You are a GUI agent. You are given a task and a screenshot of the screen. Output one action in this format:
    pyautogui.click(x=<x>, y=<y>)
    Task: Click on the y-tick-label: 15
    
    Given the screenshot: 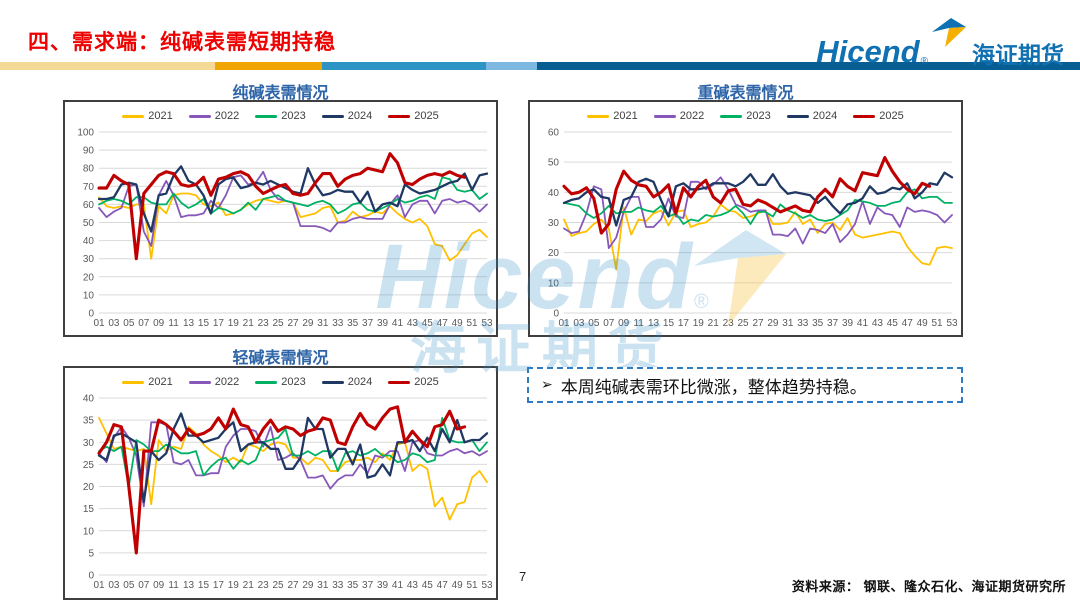 What is the action you would take?
    pyautogui.click(x=89, y=509)
    